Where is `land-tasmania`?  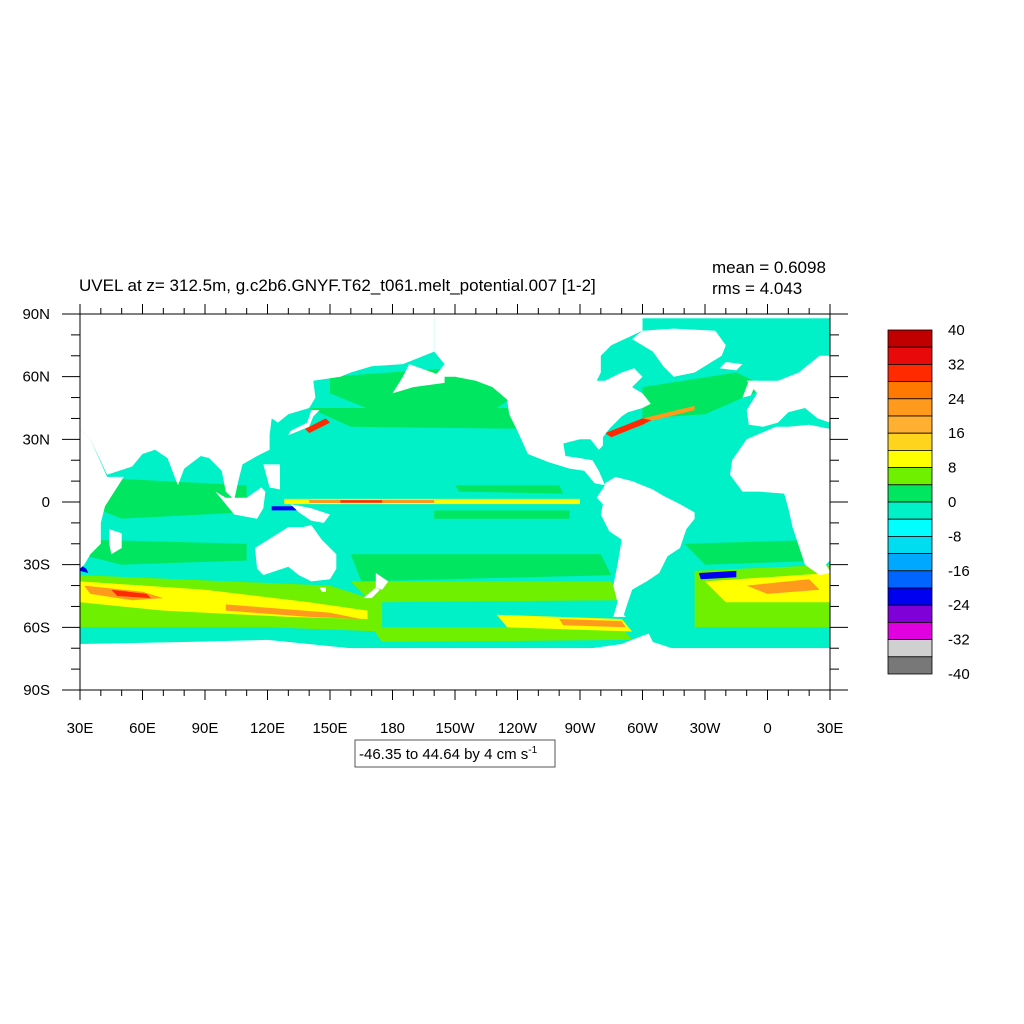 land-tasmania is located at coordinates (322, 589).